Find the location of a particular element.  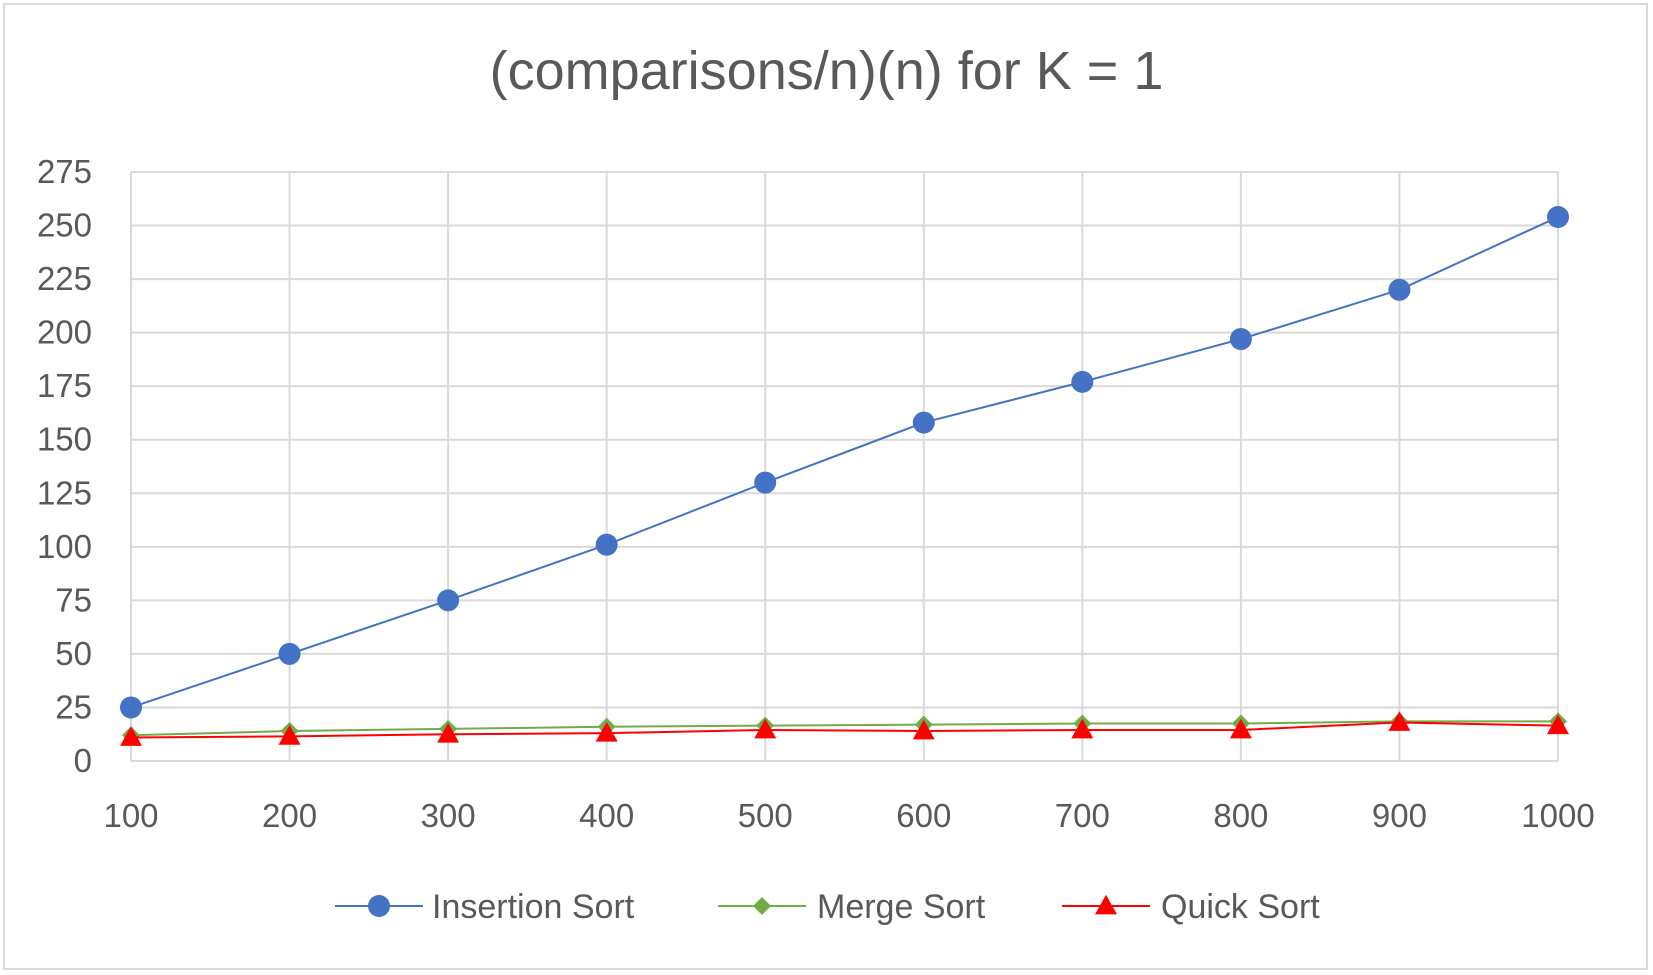

series-quick-sort is located at coordinates (844, 728).